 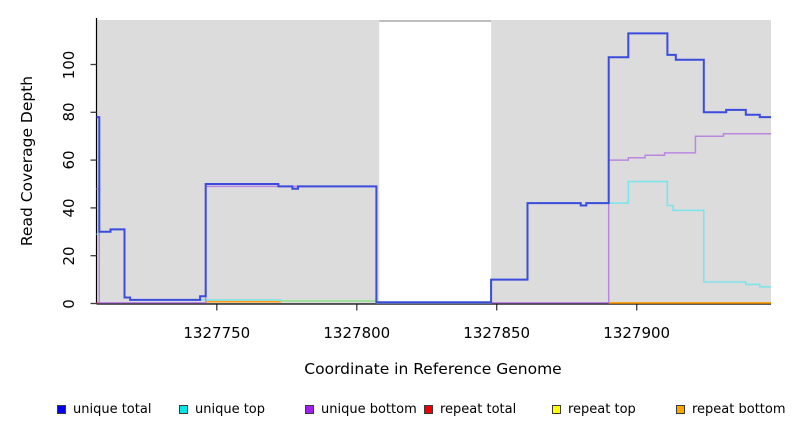 I want to click on x-tick-label: 1327850, so click(x=497, y=333).